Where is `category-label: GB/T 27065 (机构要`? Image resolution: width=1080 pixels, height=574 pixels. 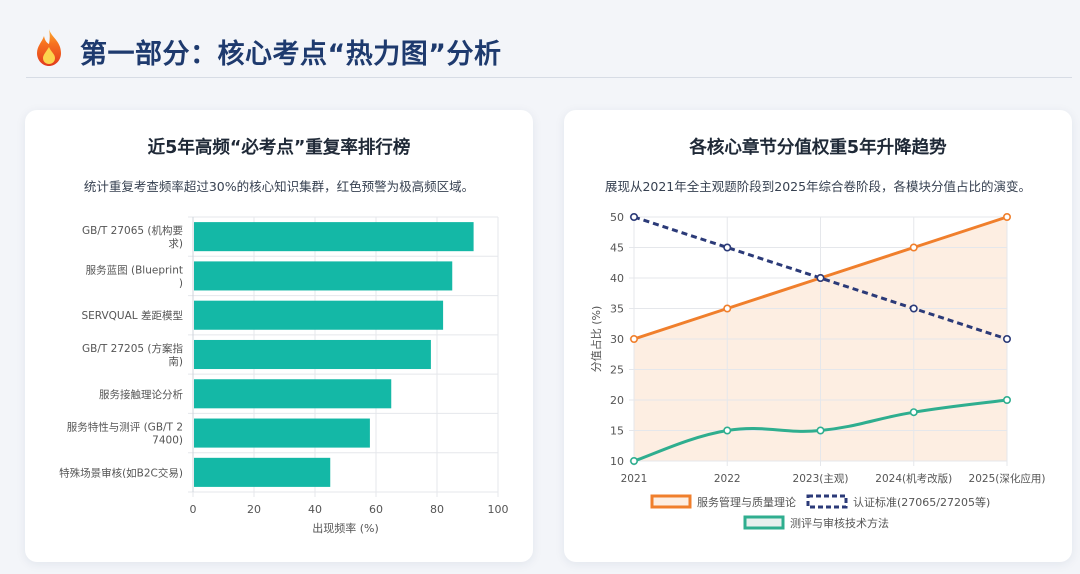 category-label: GB/T 27065 (机构要 is located at coordinates (132, 230).